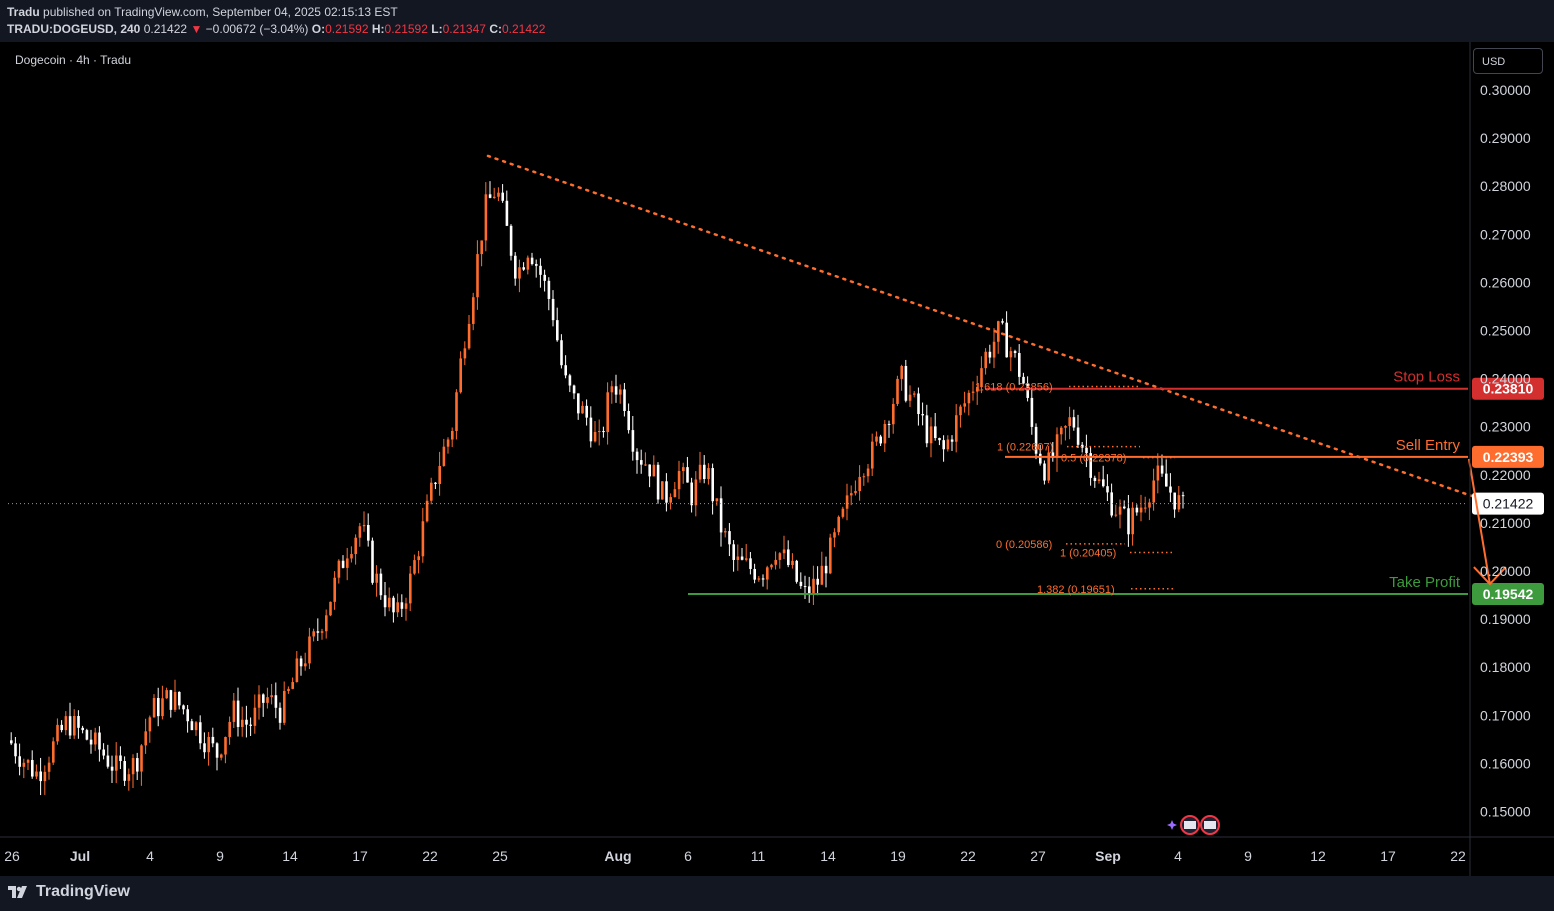  I want to click on price-tick-label: 0.16000, so click(1505, 763).